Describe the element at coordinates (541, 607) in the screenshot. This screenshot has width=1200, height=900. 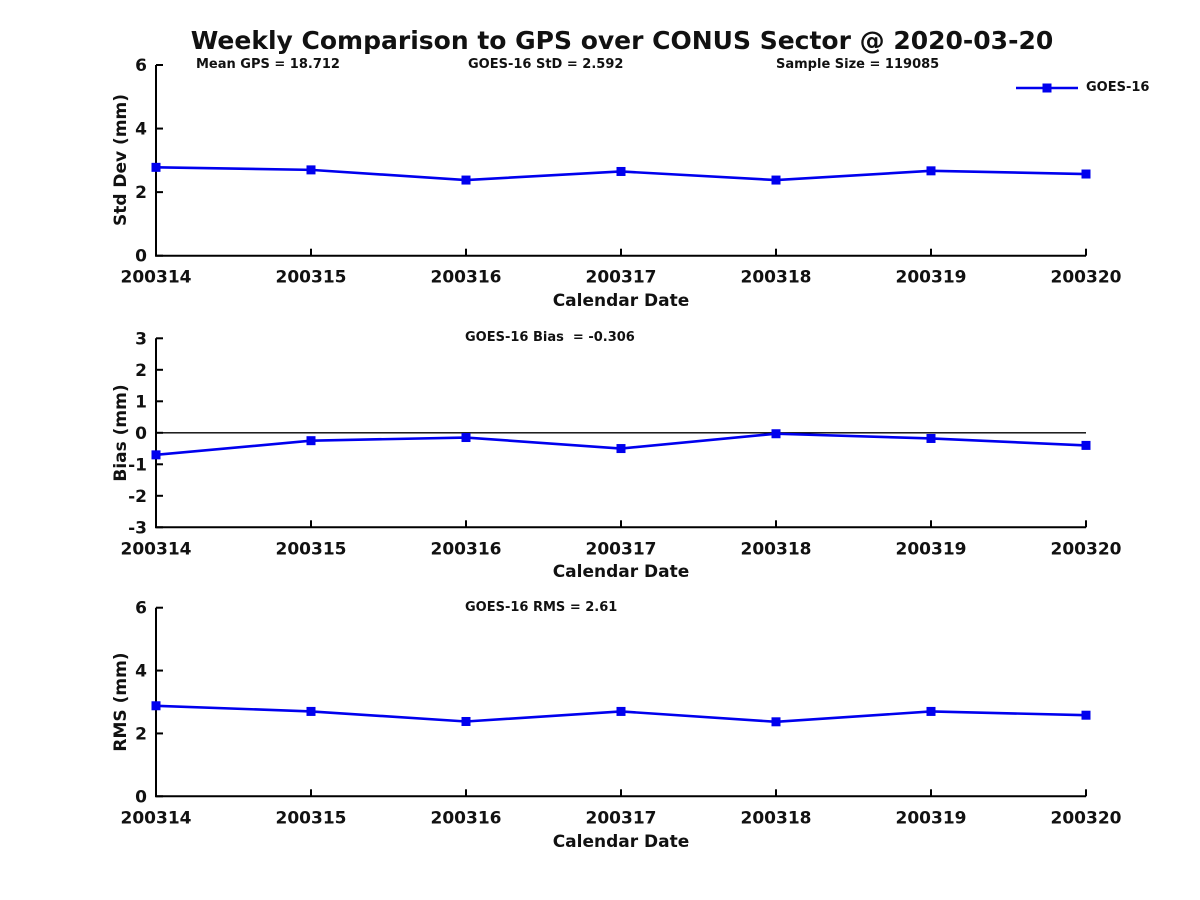
I see `annotation-goes16-rms: GOES-16 RMS = 2.61` at that location.